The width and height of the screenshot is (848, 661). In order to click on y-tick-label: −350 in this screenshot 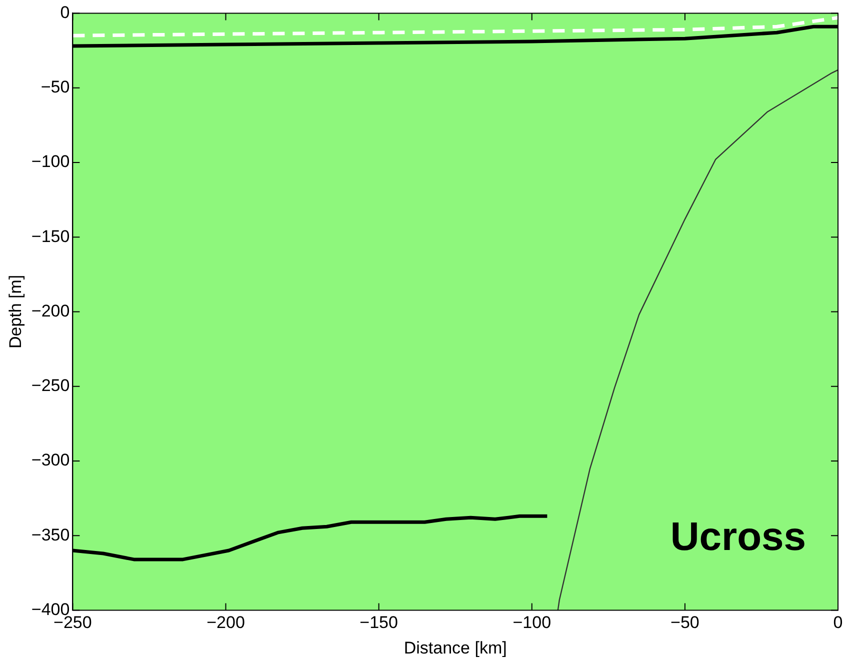, I will do `click(50, 534)`.